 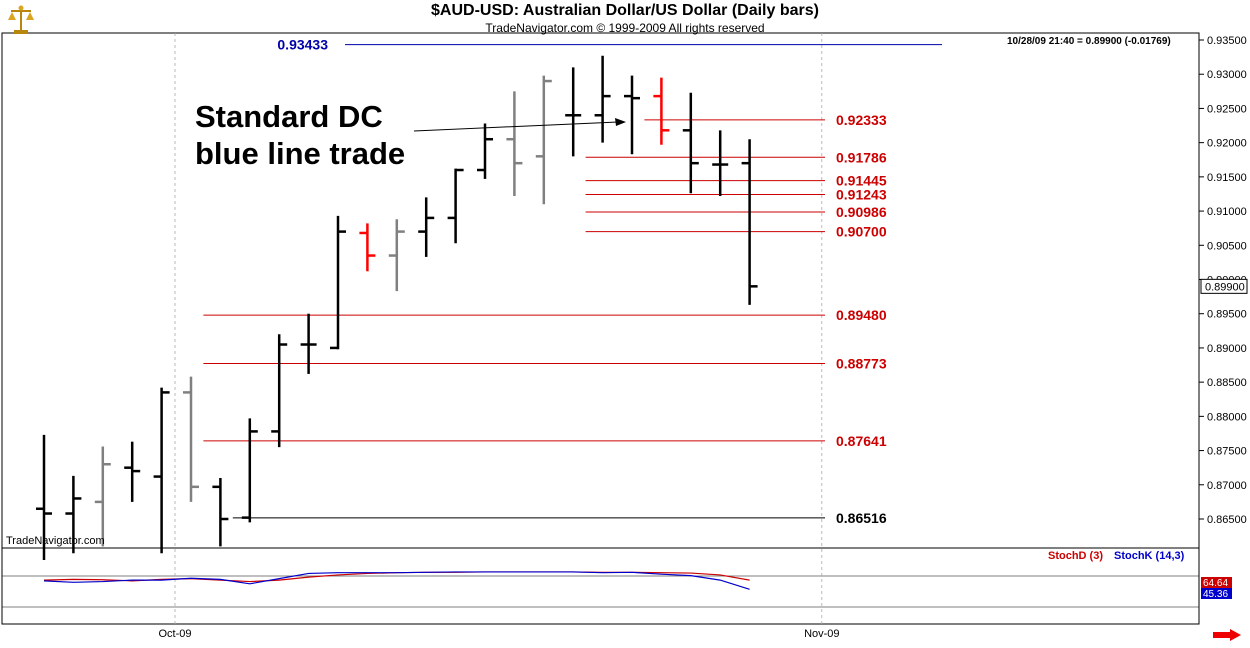 What do you see at coordinates (1227, 417) in the screenshot?
I see `y-tick-label: 0.88000` at bounding box center [1227, 417].